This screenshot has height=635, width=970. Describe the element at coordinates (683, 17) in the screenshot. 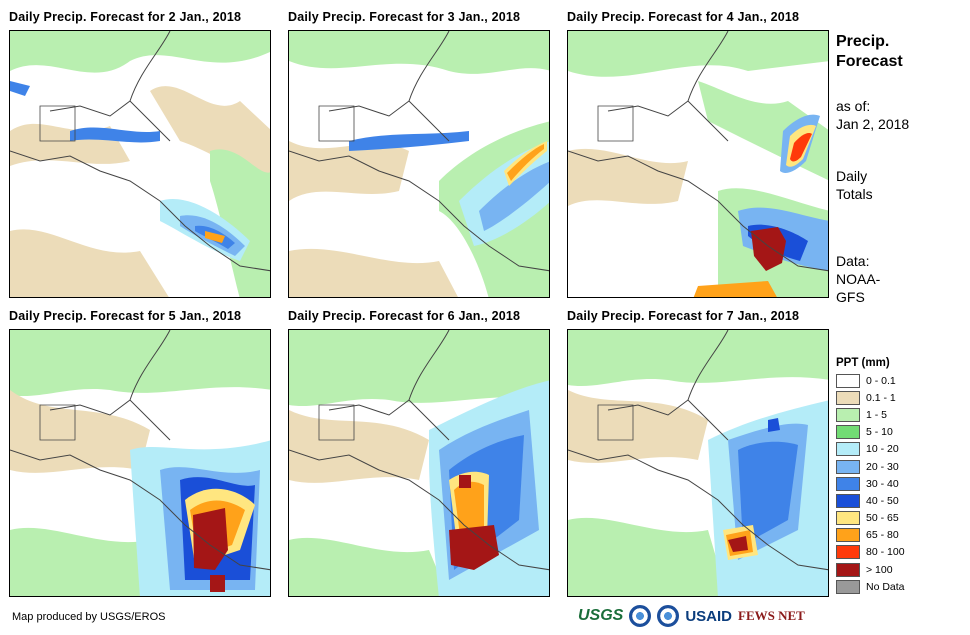

I see `panel-title: Daily Precip. Forecast for 4 Jan., 2018` at that location.